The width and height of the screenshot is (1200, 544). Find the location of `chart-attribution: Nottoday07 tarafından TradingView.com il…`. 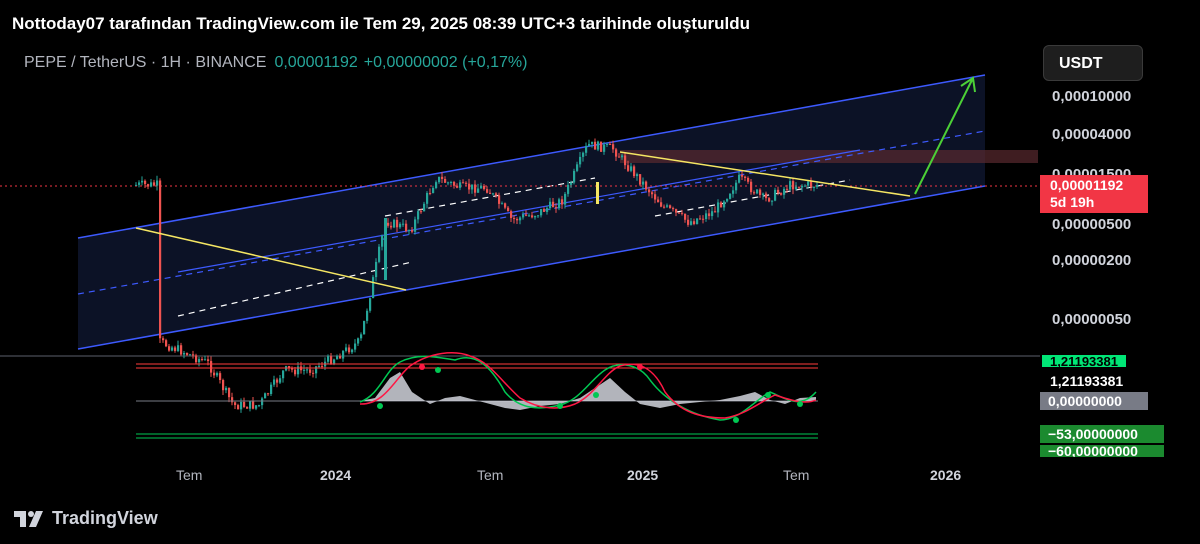

chart-attribution: Nottoday07 tarafından TradingView.com il… is located at coordinates (381, 23).